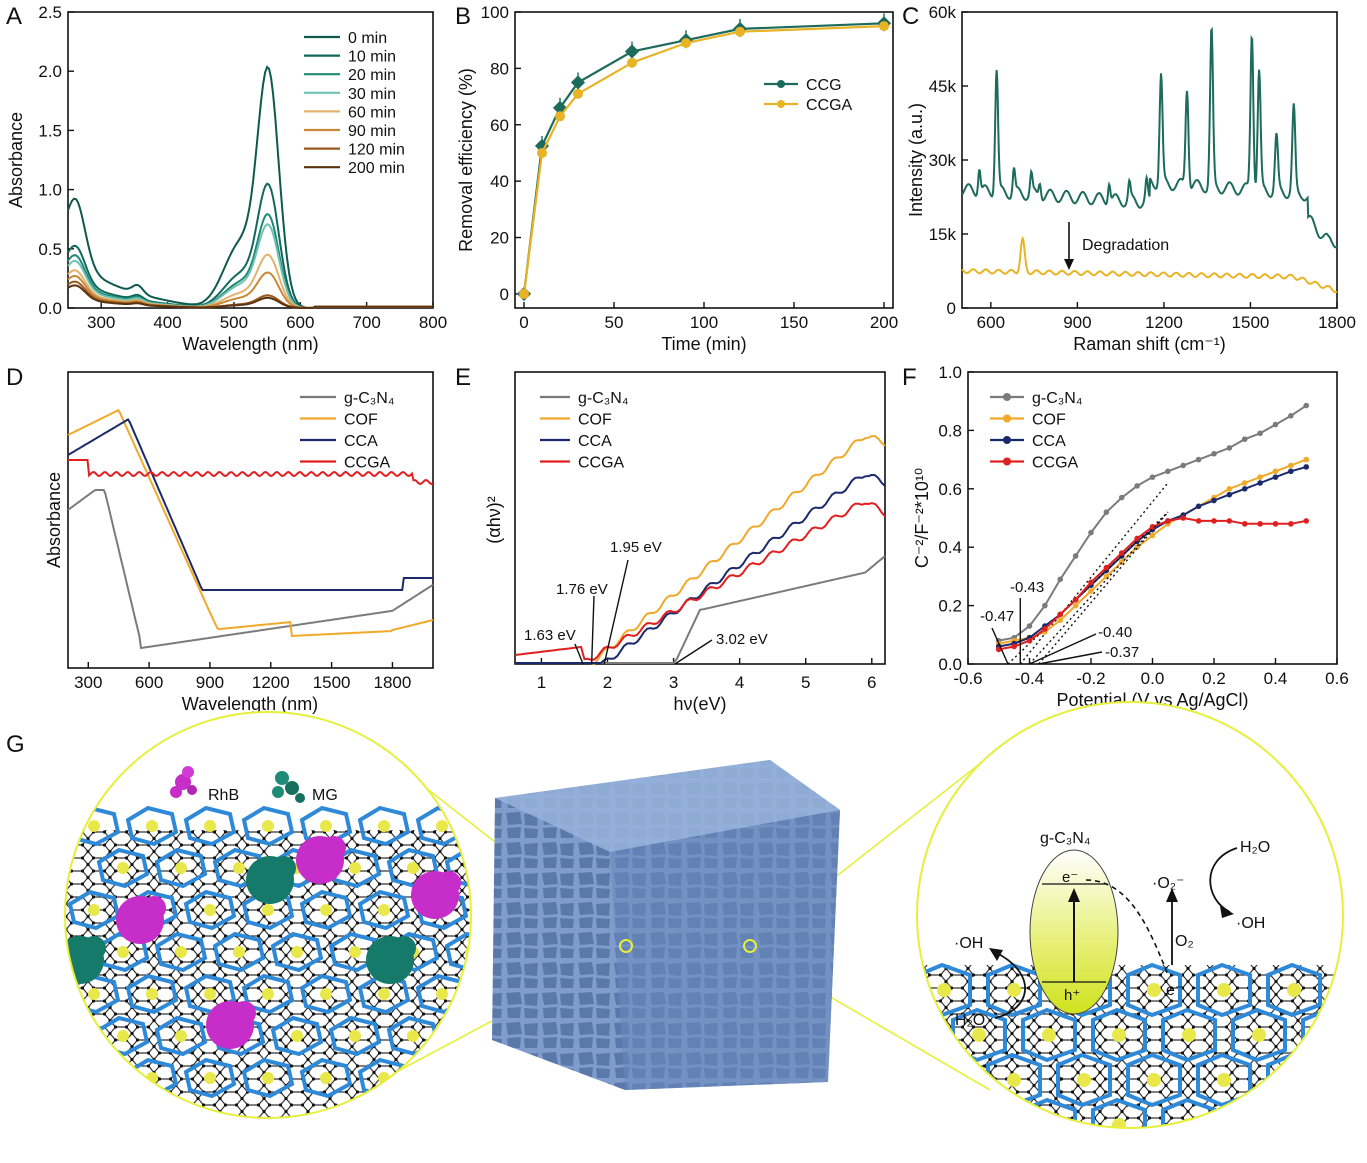 The height and width of the screenshot is (1163, 1367). Describe the element at coordinates (332, 682) in the screenshot. I see `x-tick-label: 1500` at that location.